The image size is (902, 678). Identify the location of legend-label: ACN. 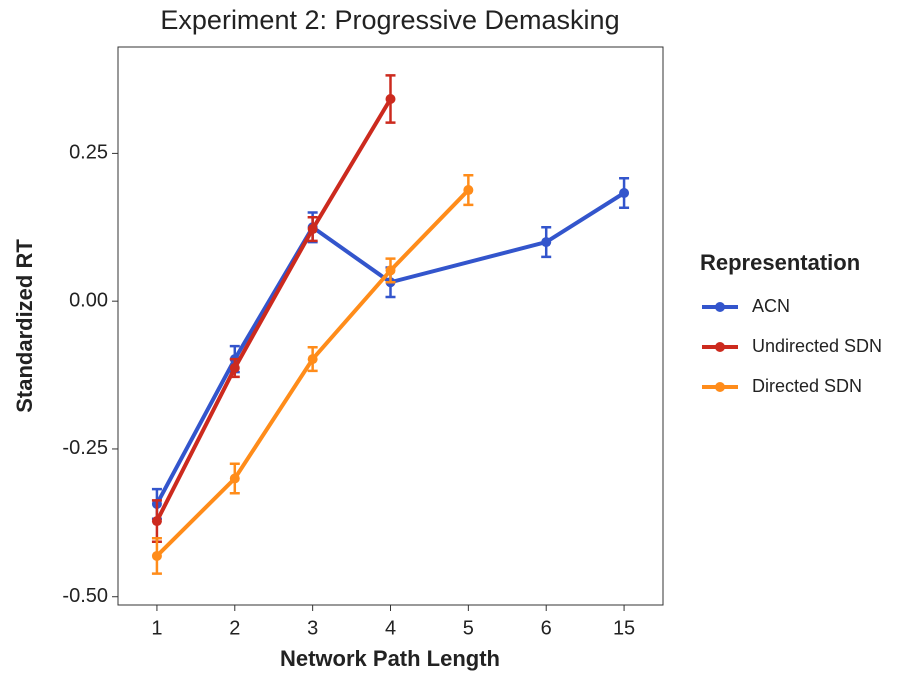
(771, 306).